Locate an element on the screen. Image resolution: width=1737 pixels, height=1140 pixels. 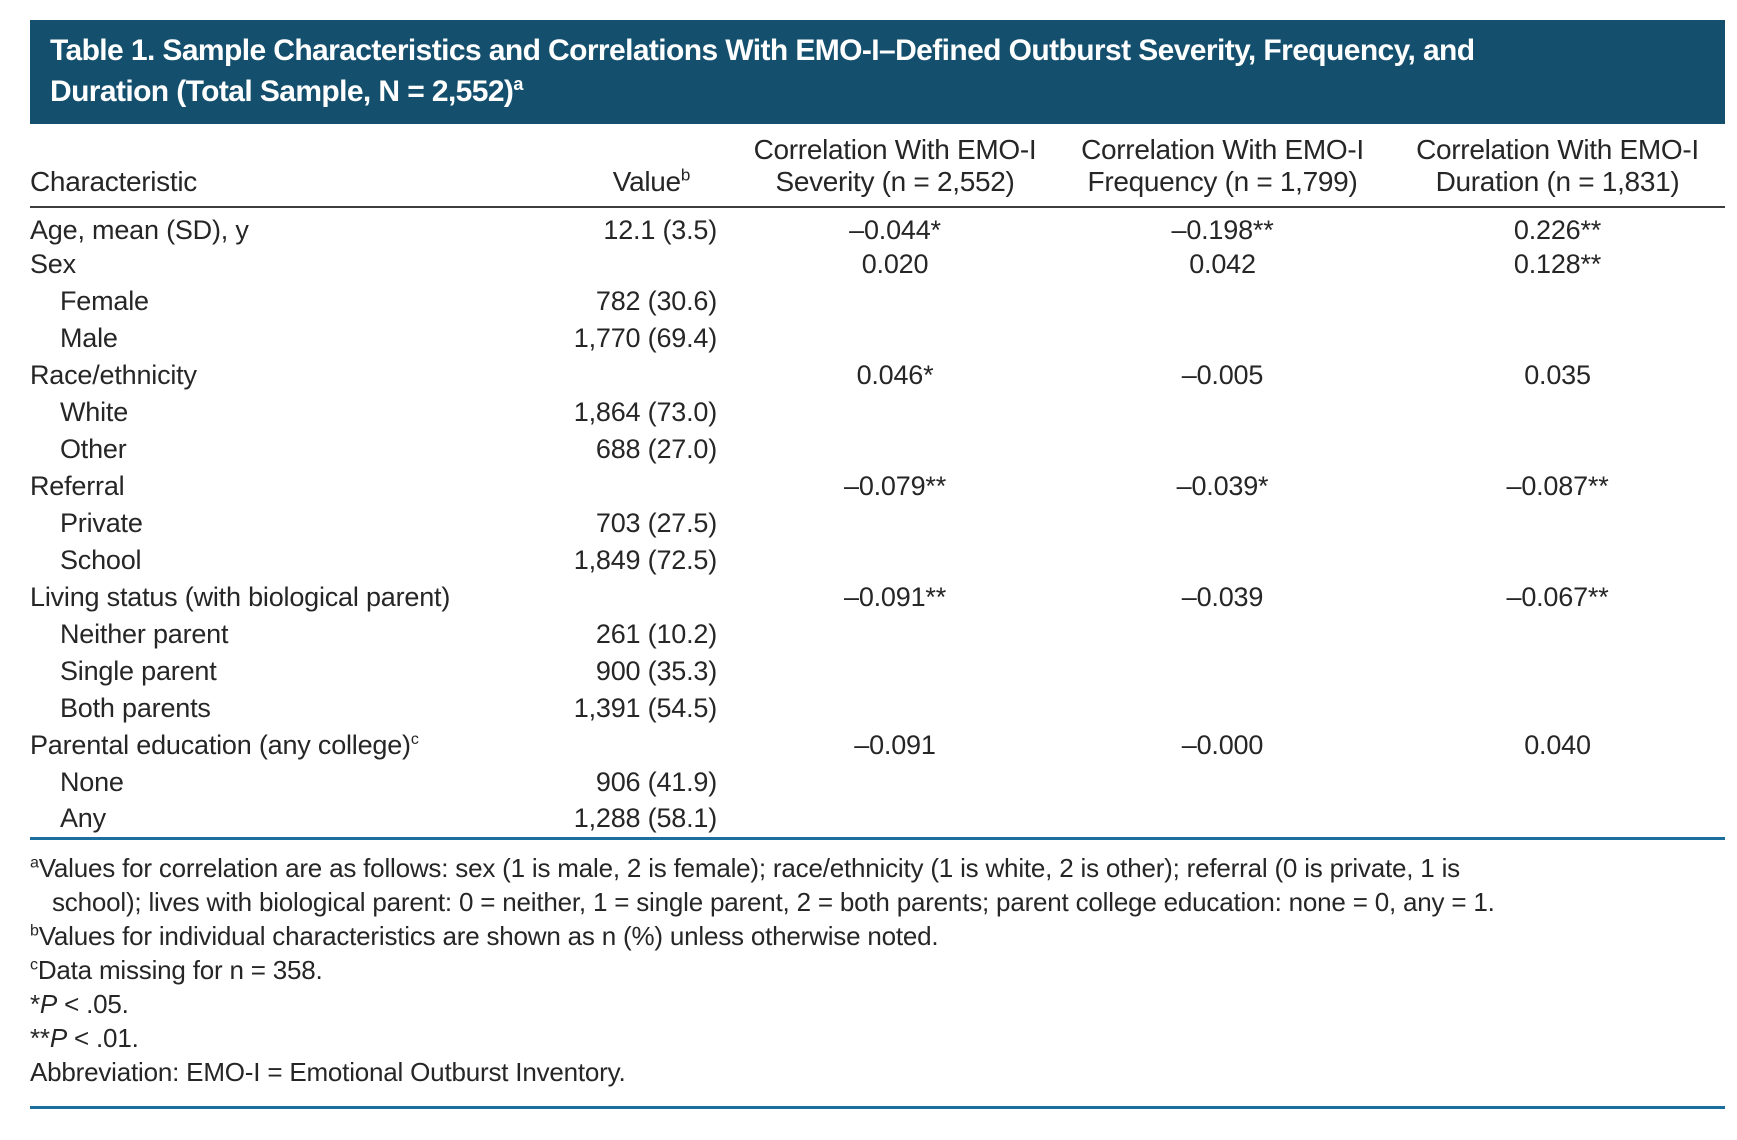
cell-value: 261 (10.2) is located at coordinates (656, 634).